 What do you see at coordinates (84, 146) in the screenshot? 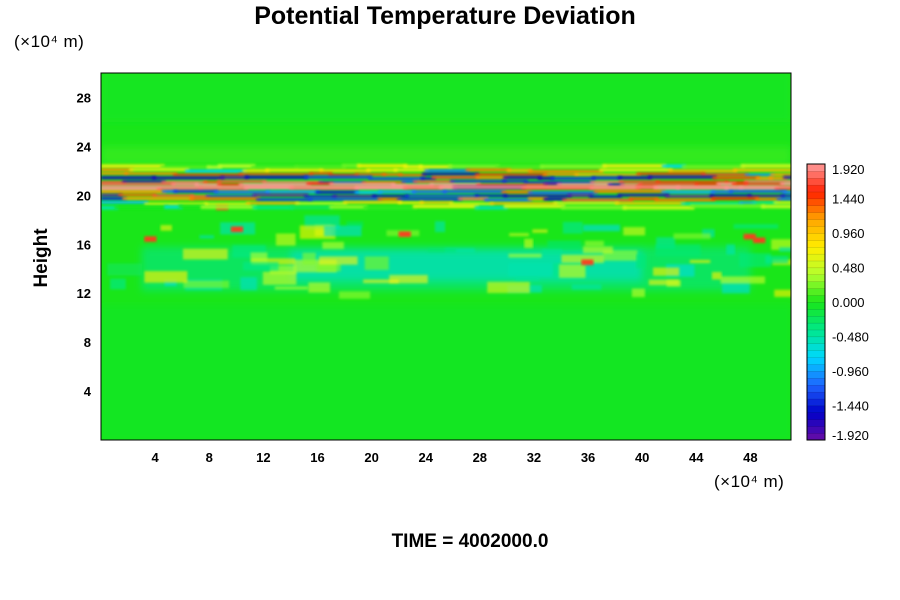
I see `y-tick-label: 24` at bounding box center [84, 146].